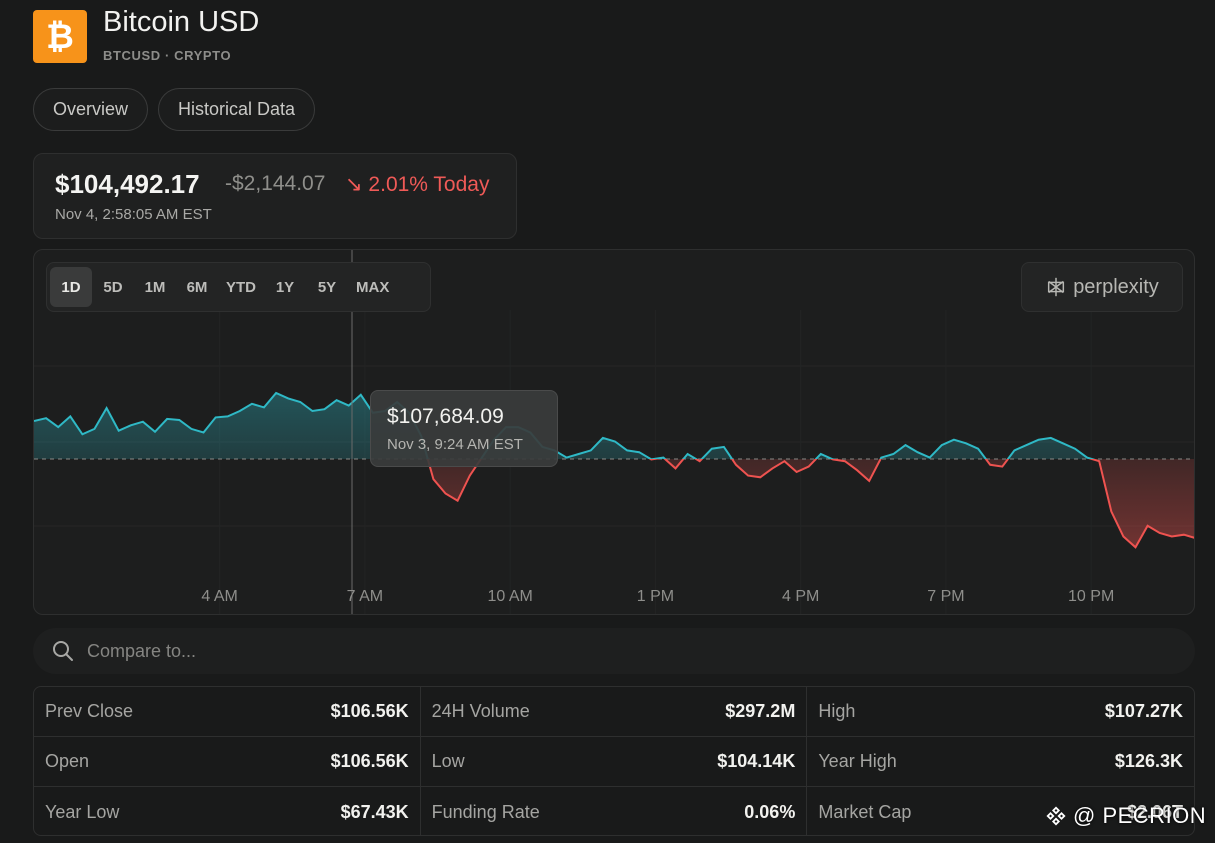 The width and height of the screenshot is (1215, 843). I want to click on stat-label: Open, so click(67, 761).